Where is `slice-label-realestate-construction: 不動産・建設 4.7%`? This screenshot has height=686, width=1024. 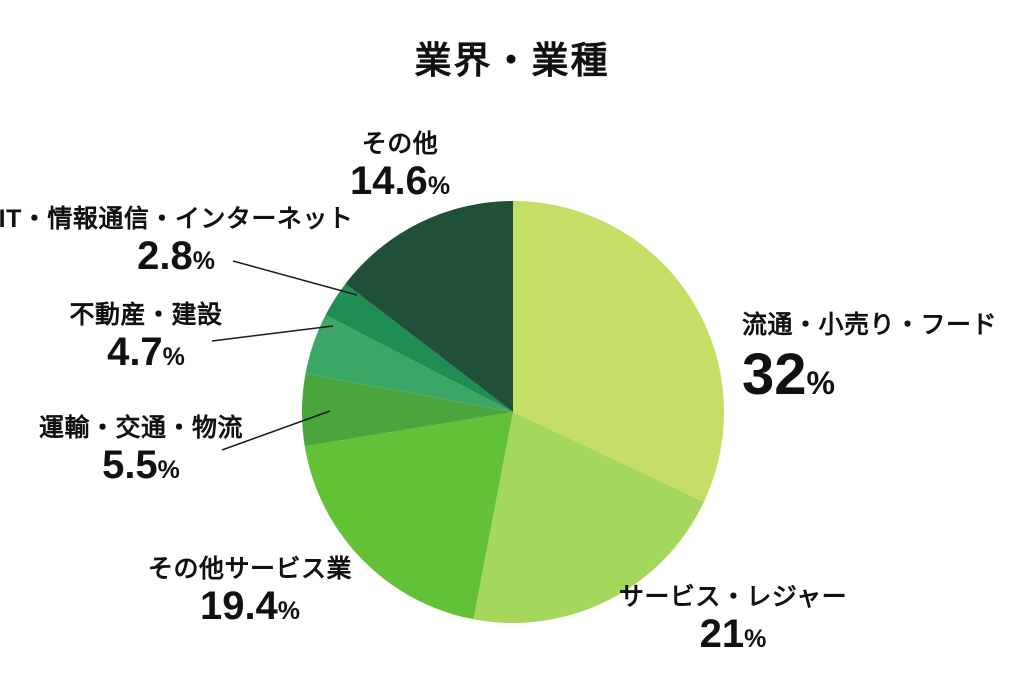
slice-label-realestate-construction: 不動産・建設 4.7% is located at coordinates (145, 337).